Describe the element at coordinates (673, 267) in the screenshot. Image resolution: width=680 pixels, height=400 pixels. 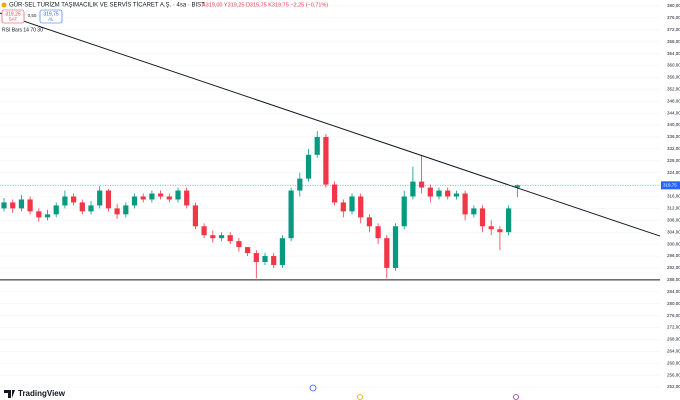
I see `y-tick-label: 292,00` at that location.